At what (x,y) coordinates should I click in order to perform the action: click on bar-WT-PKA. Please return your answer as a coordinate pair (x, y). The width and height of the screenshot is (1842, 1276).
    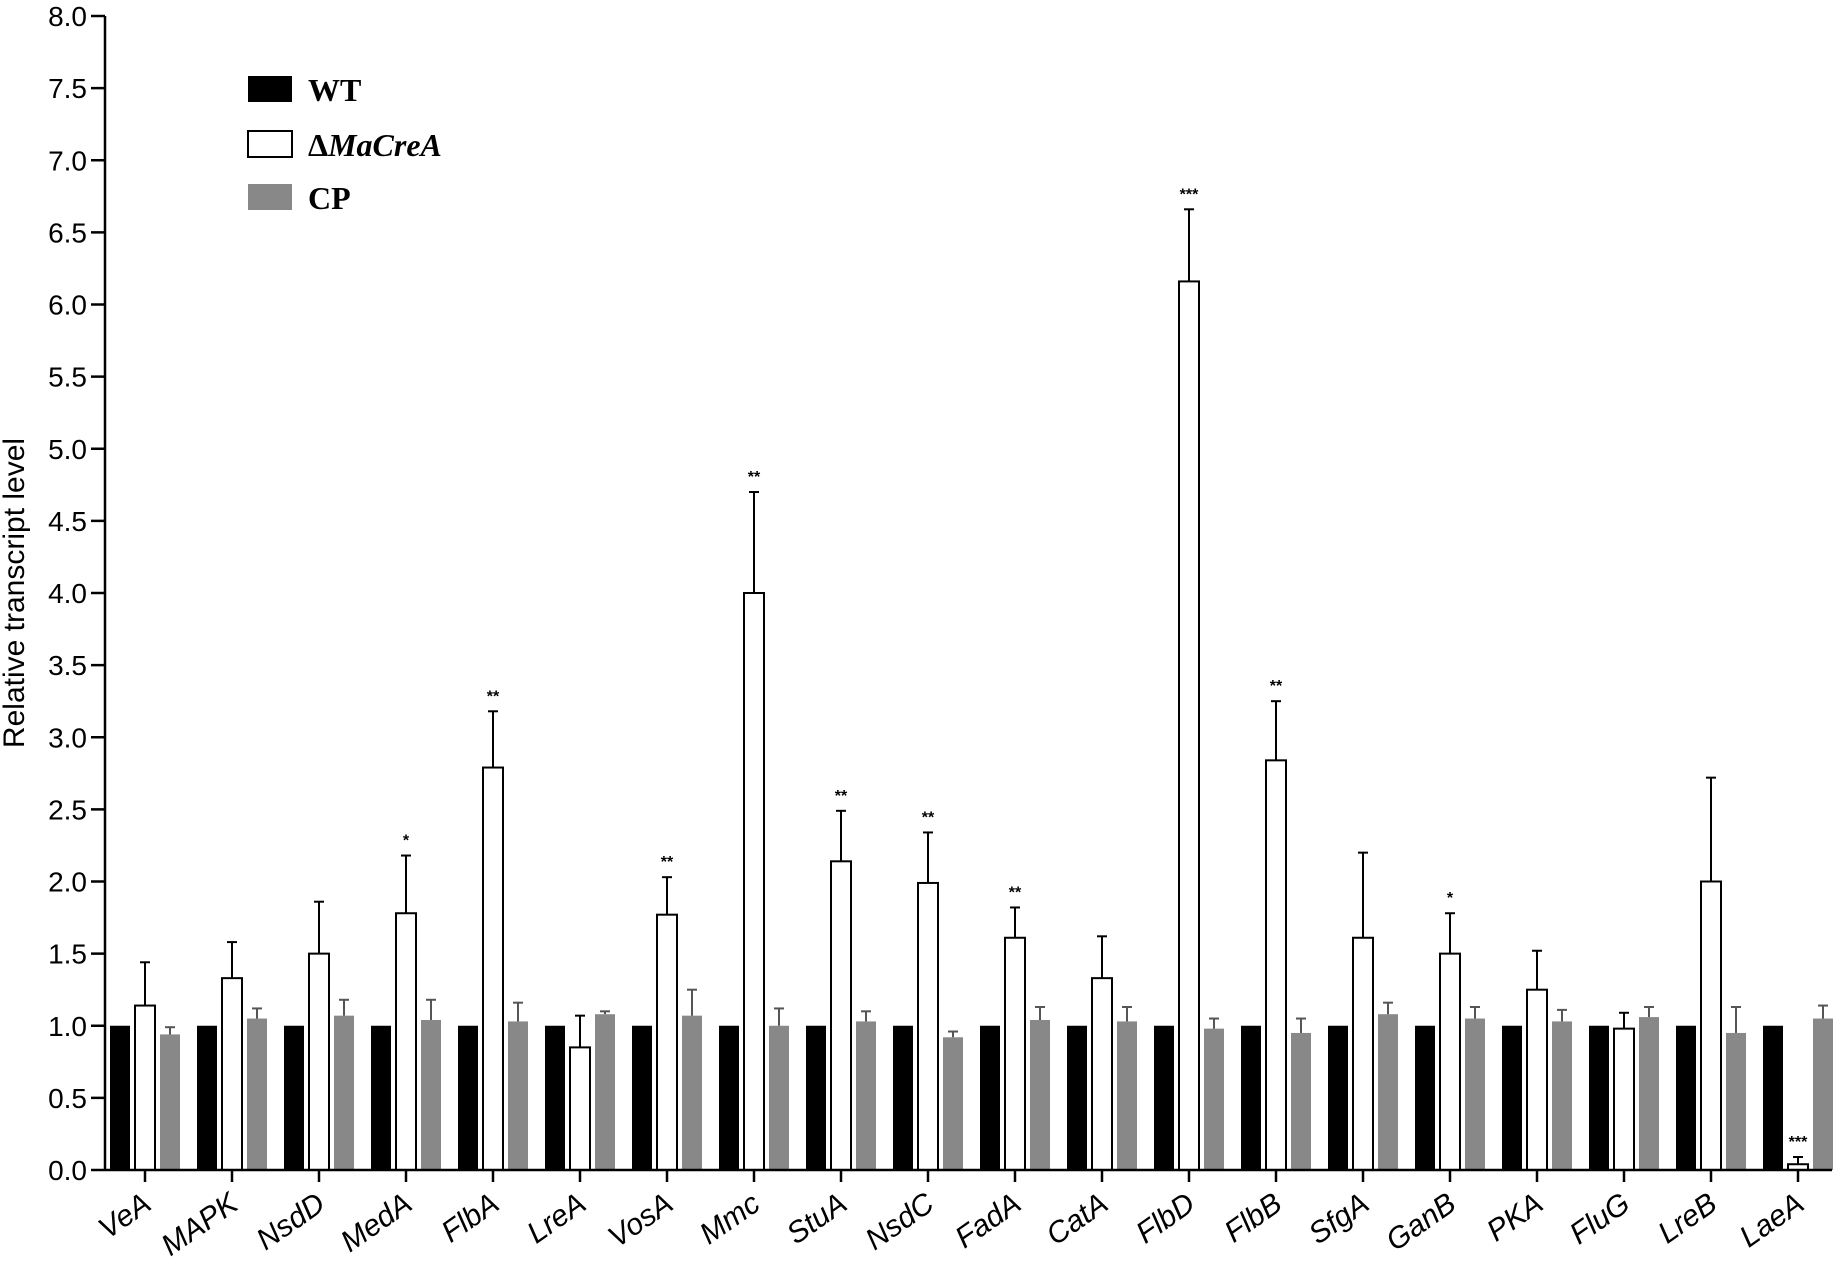
    Looking at the image, I should click on (1512, 1097).